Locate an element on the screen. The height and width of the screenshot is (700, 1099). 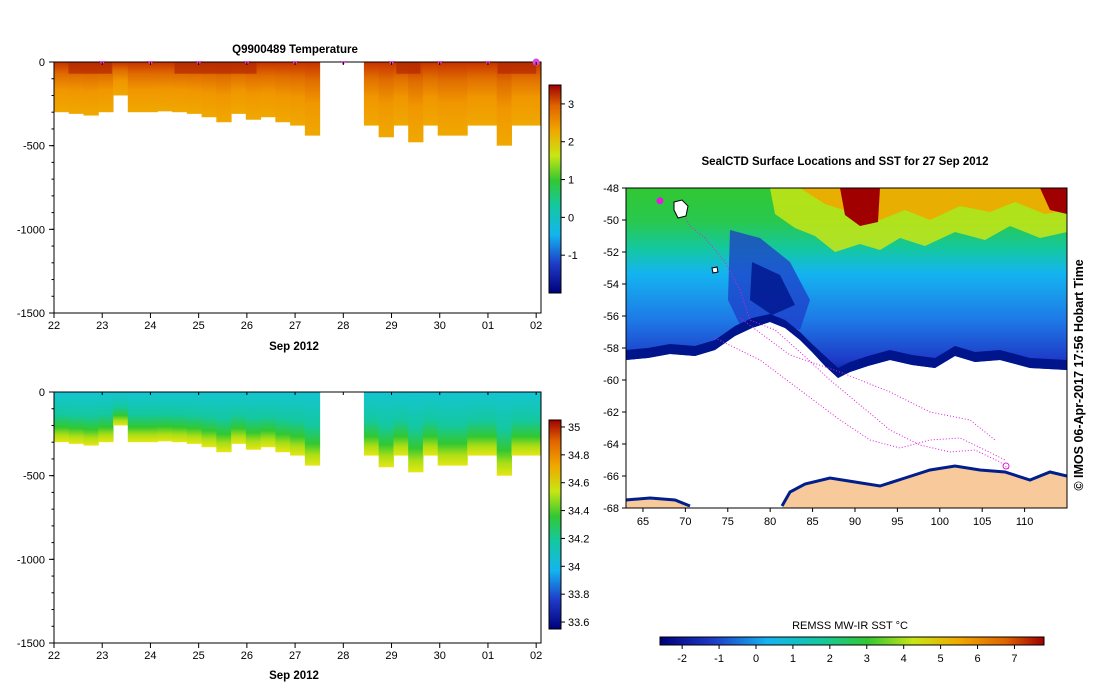
colorbar-tick-label: 33.6 is located at coordinates (578, 623).